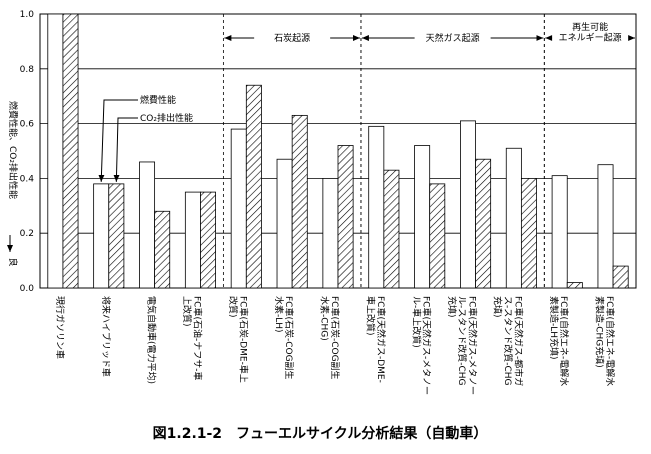 The width and height of the screenshot is (651, 454). I want to click on x-tick-label: 現行ガソリン車, so click(60, 327).